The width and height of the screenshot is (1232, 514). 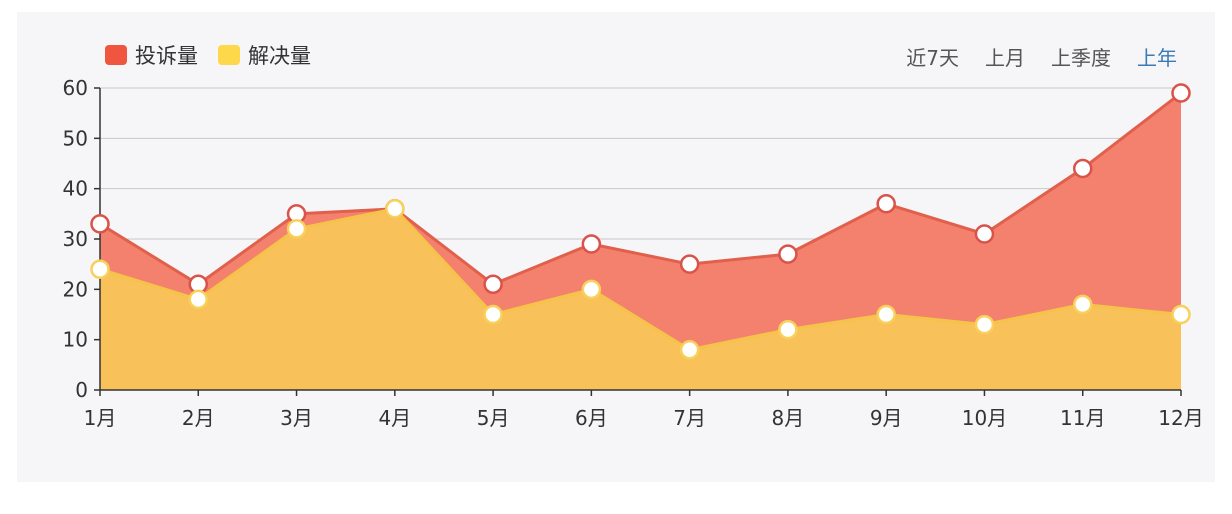 I want to click on y-tick-label: 20, so click(x=75, y=289).